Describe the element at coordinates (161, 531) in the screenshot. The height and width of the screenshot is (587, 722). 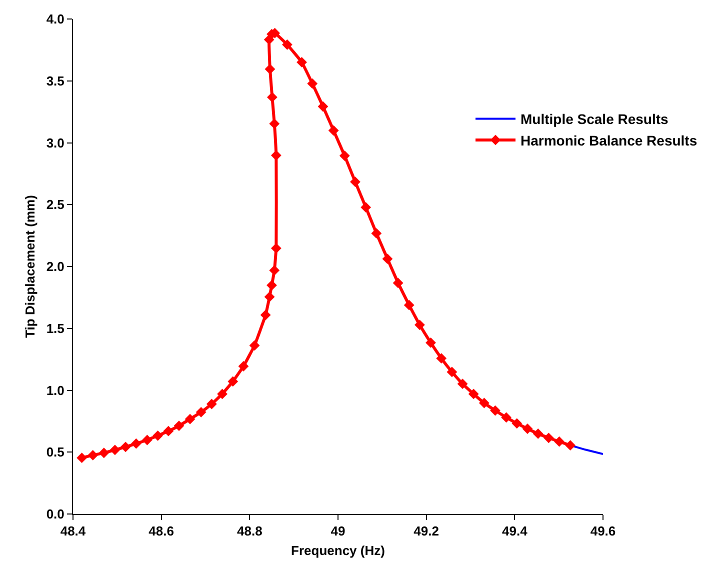
I see `x-tick-label: 48.6` at that location.